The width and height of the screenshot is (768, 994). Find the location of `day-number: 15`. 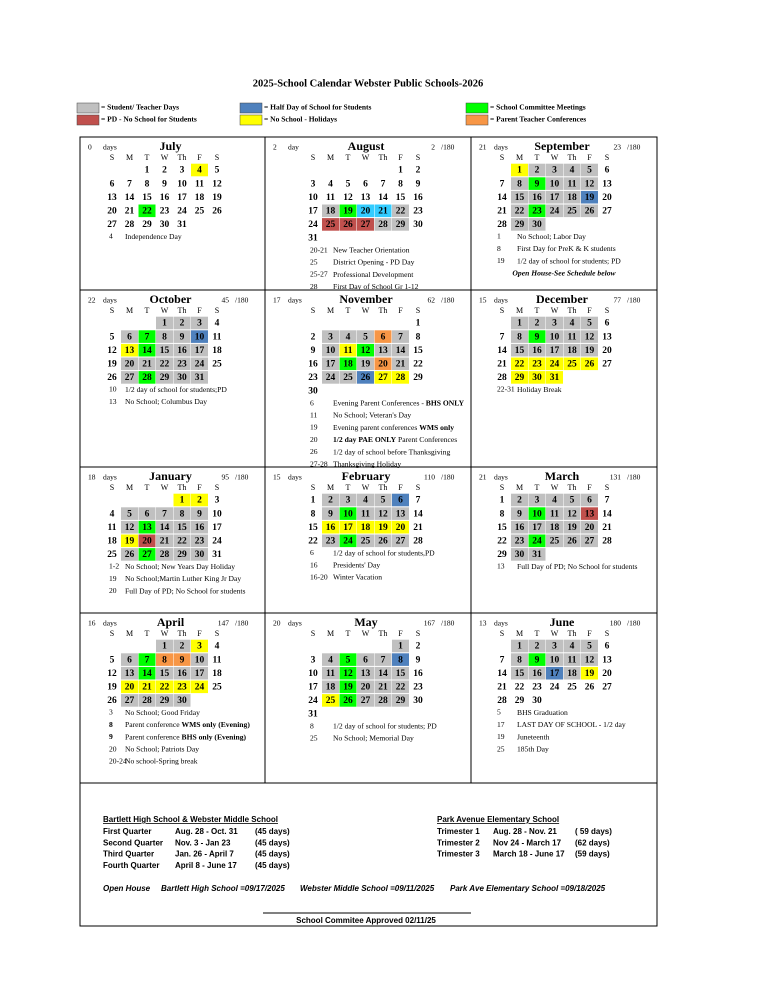

day-number: 15 is located at coordinates (520, 674).